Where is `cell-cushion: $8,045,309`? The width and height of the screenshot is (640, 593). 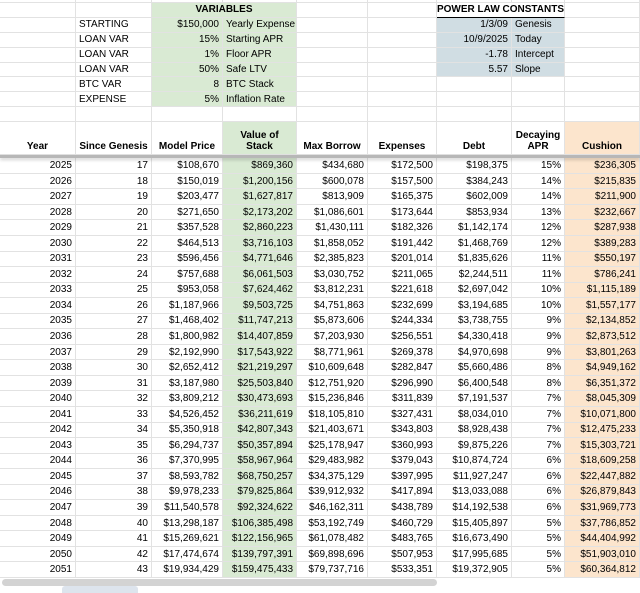 cell-cushion: $8,045,309 is located at coordinates (602, 399).